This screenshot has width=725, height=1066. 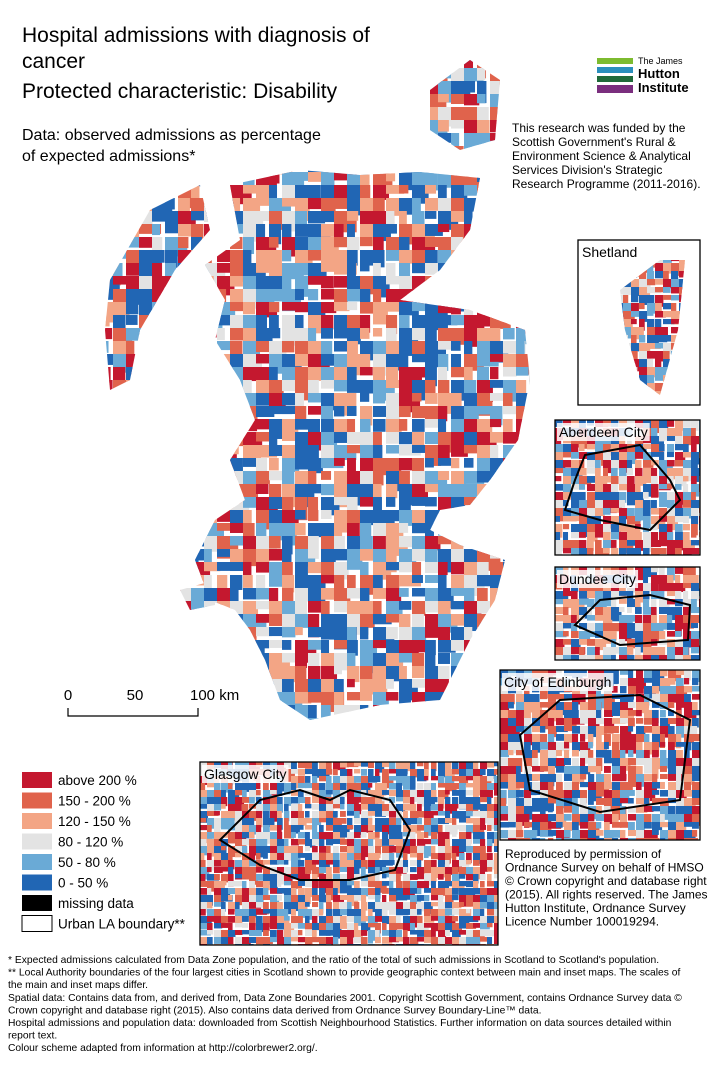 I want to click on scale-line, so click(x=133, y=712).